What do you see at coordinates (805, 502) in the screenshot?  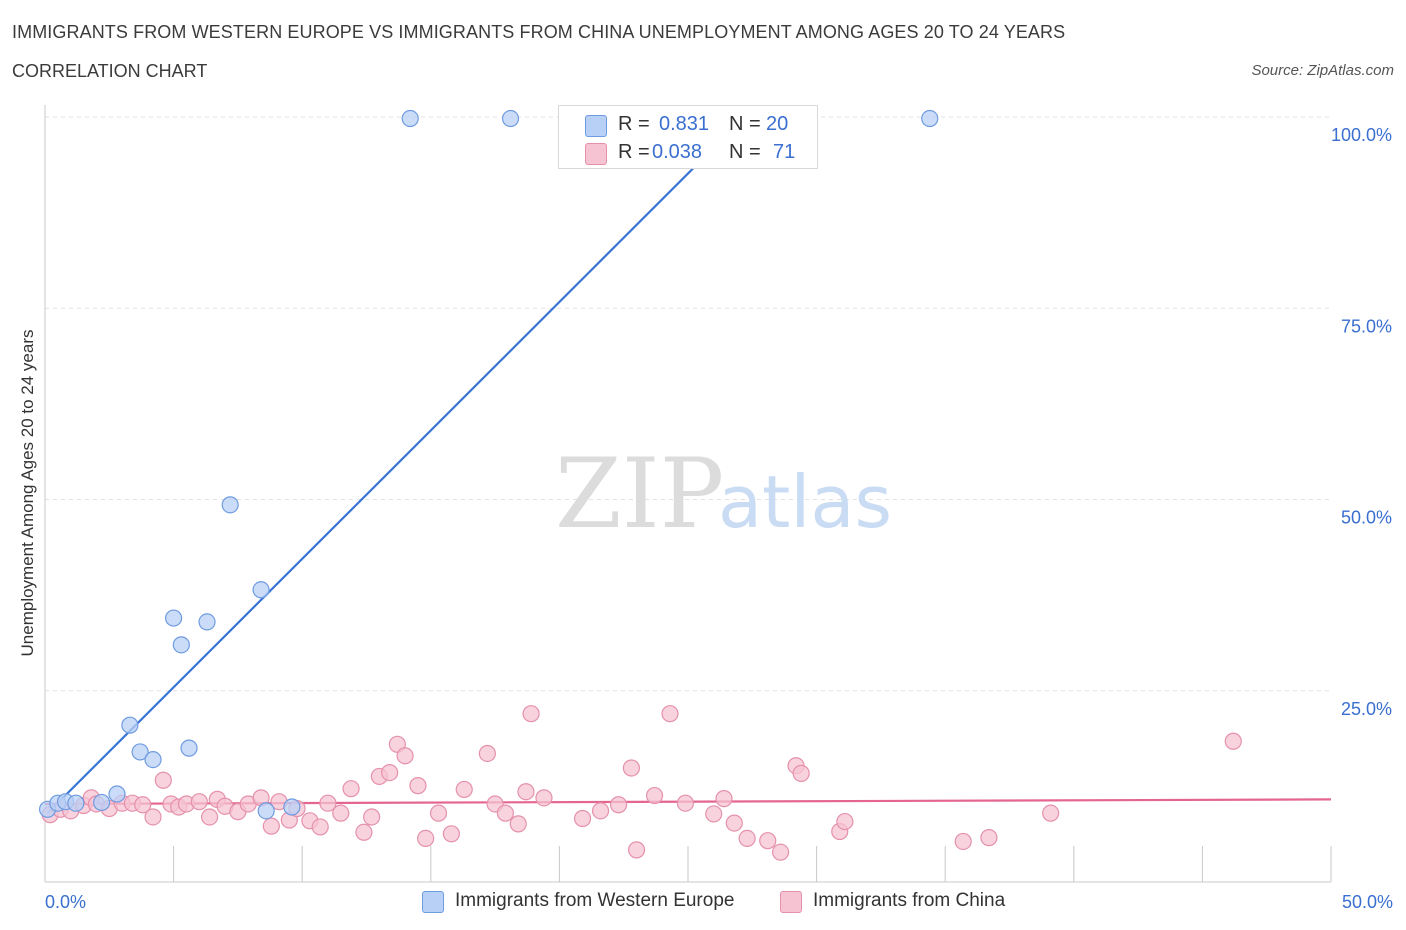 I see `watermark-atlas: atlas` at bounding box center [805, 502].